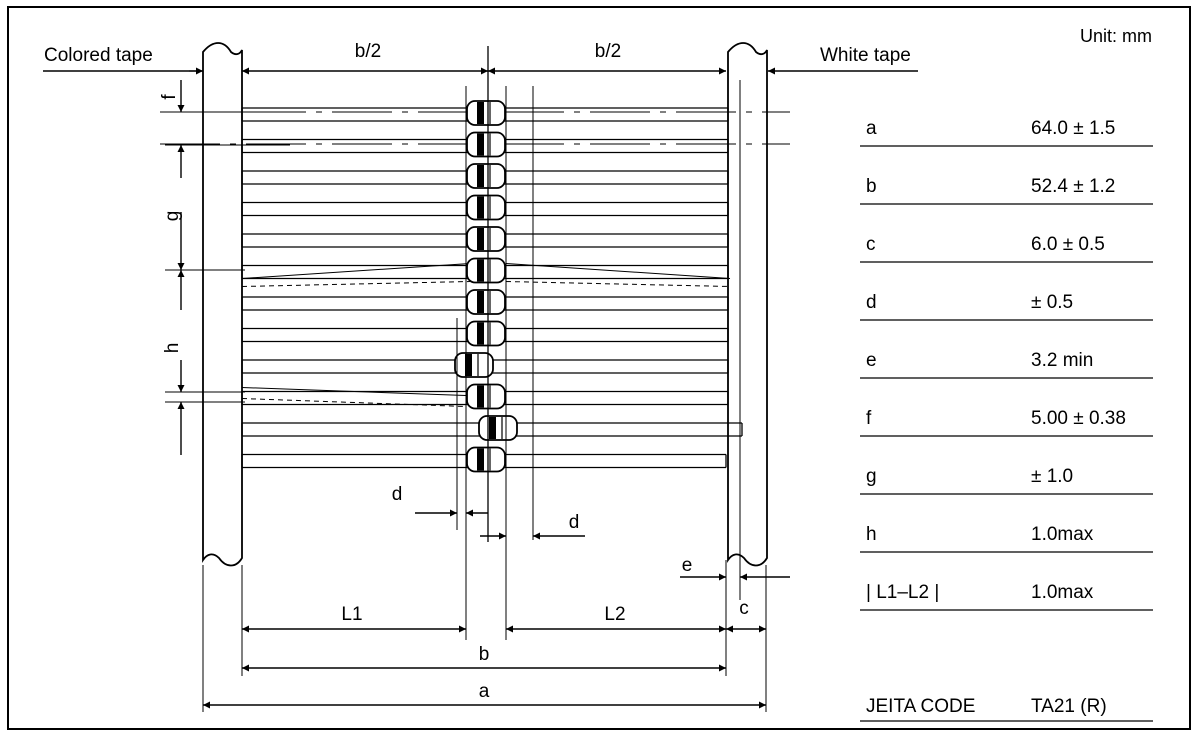 The width and height of the screenshot is (1197, 736). Describe the element at coordinates (169, 97) in the screenshot. I see `f-label: f` at that location.